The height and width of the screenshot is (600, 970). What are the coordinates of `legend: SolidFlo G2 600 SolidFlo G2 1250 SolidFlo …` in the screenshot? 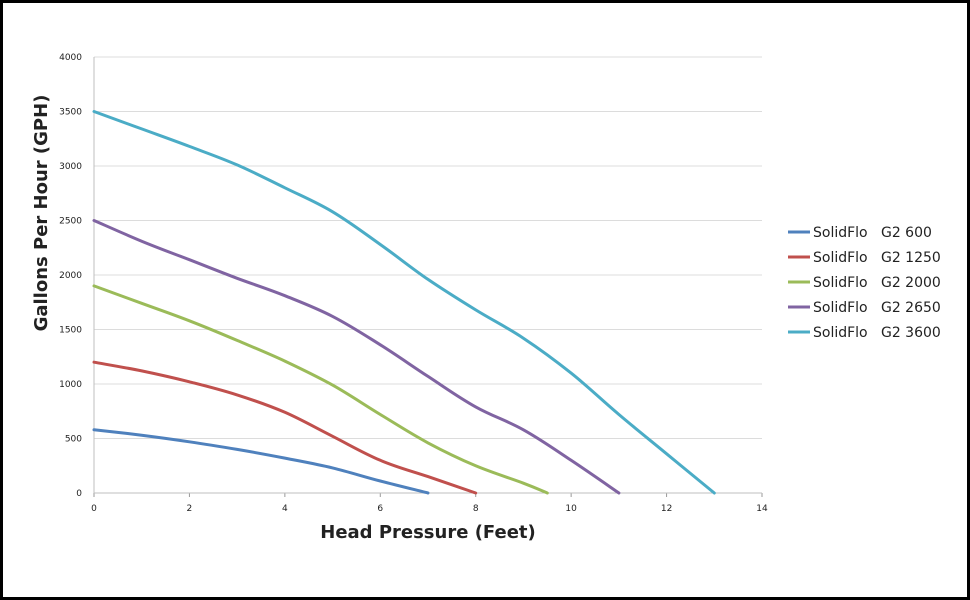 It's located at (864, 283).